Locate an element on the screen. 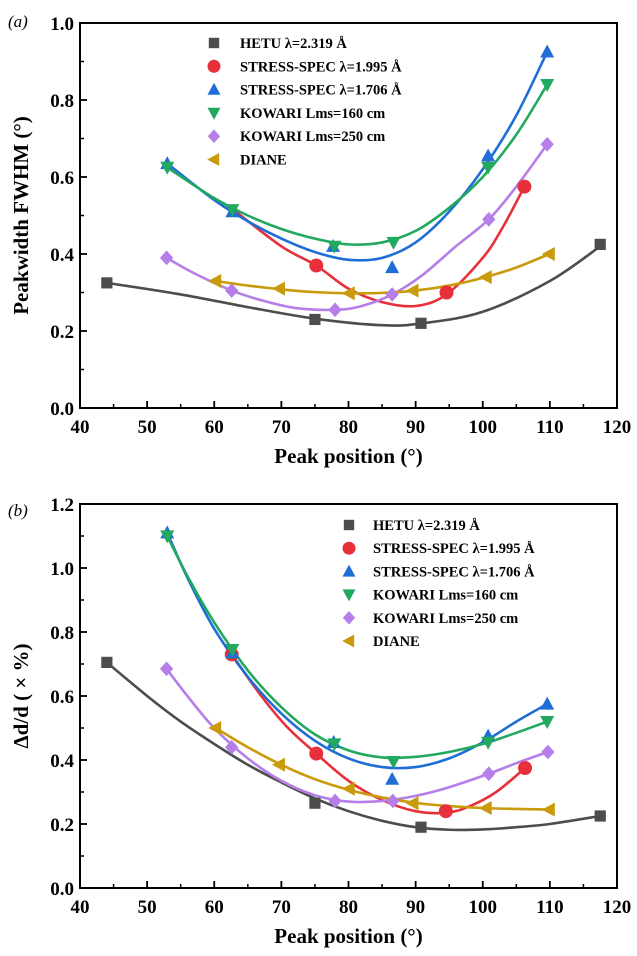 This screenshot has height=956, width=637. y-axis-title: Peakwidth FWHM (°) is located at coordinates (21, 215).